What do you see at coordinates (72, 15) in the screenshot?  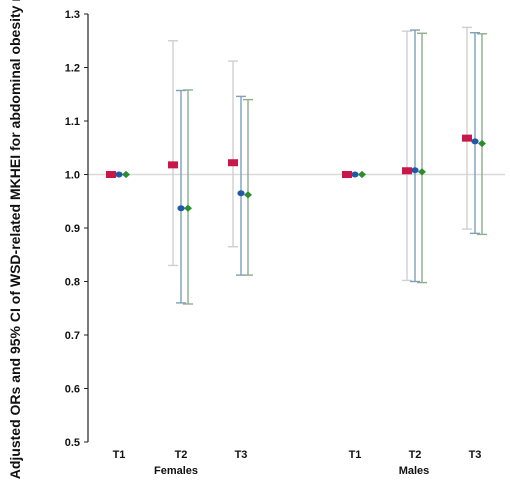 I see `y-tick-label: 1.3` at bounding box center [72, 15].